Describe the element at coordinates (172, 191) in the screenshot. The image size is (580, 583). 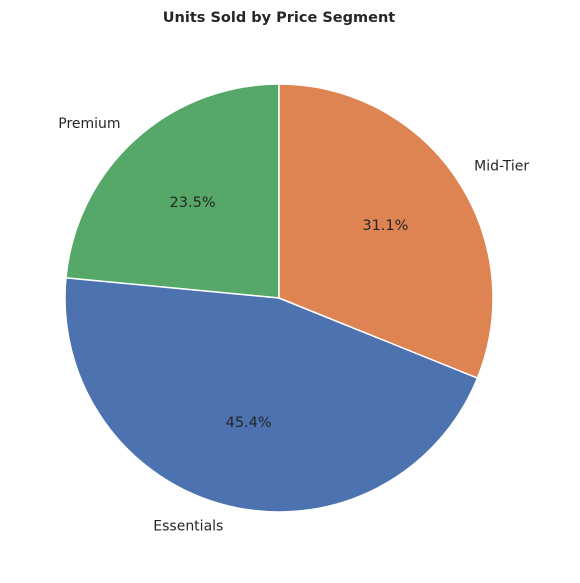
I see `pie-slice-premium` at that location.